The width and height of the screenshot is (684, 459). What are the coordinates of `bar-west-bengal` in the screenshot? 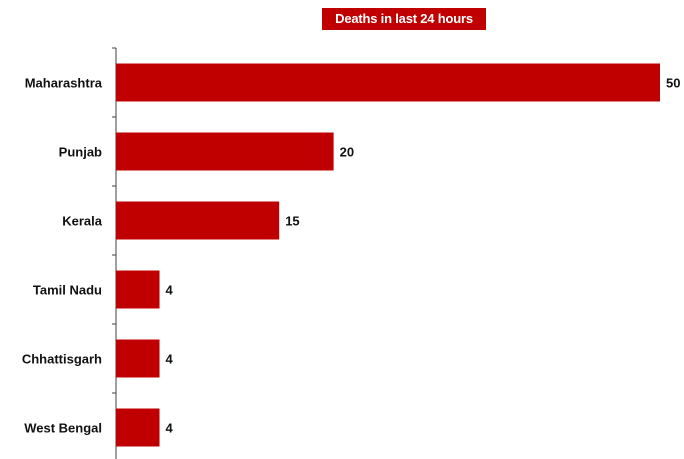 It's located at (138, 427).